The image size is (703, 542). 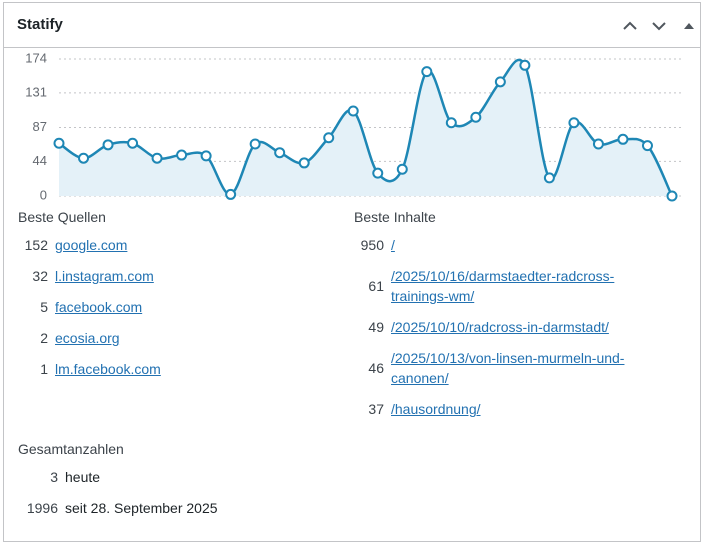 I want to click on link: /, so click(x=393, y=245).